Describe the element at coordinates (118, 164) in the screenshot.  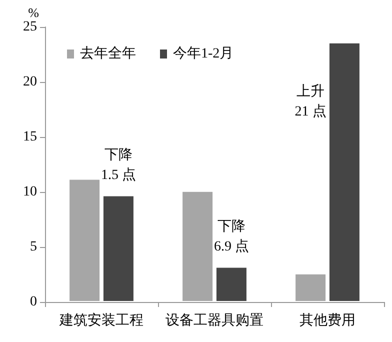
I see `annotation: 下降 1.5 点` at that location.